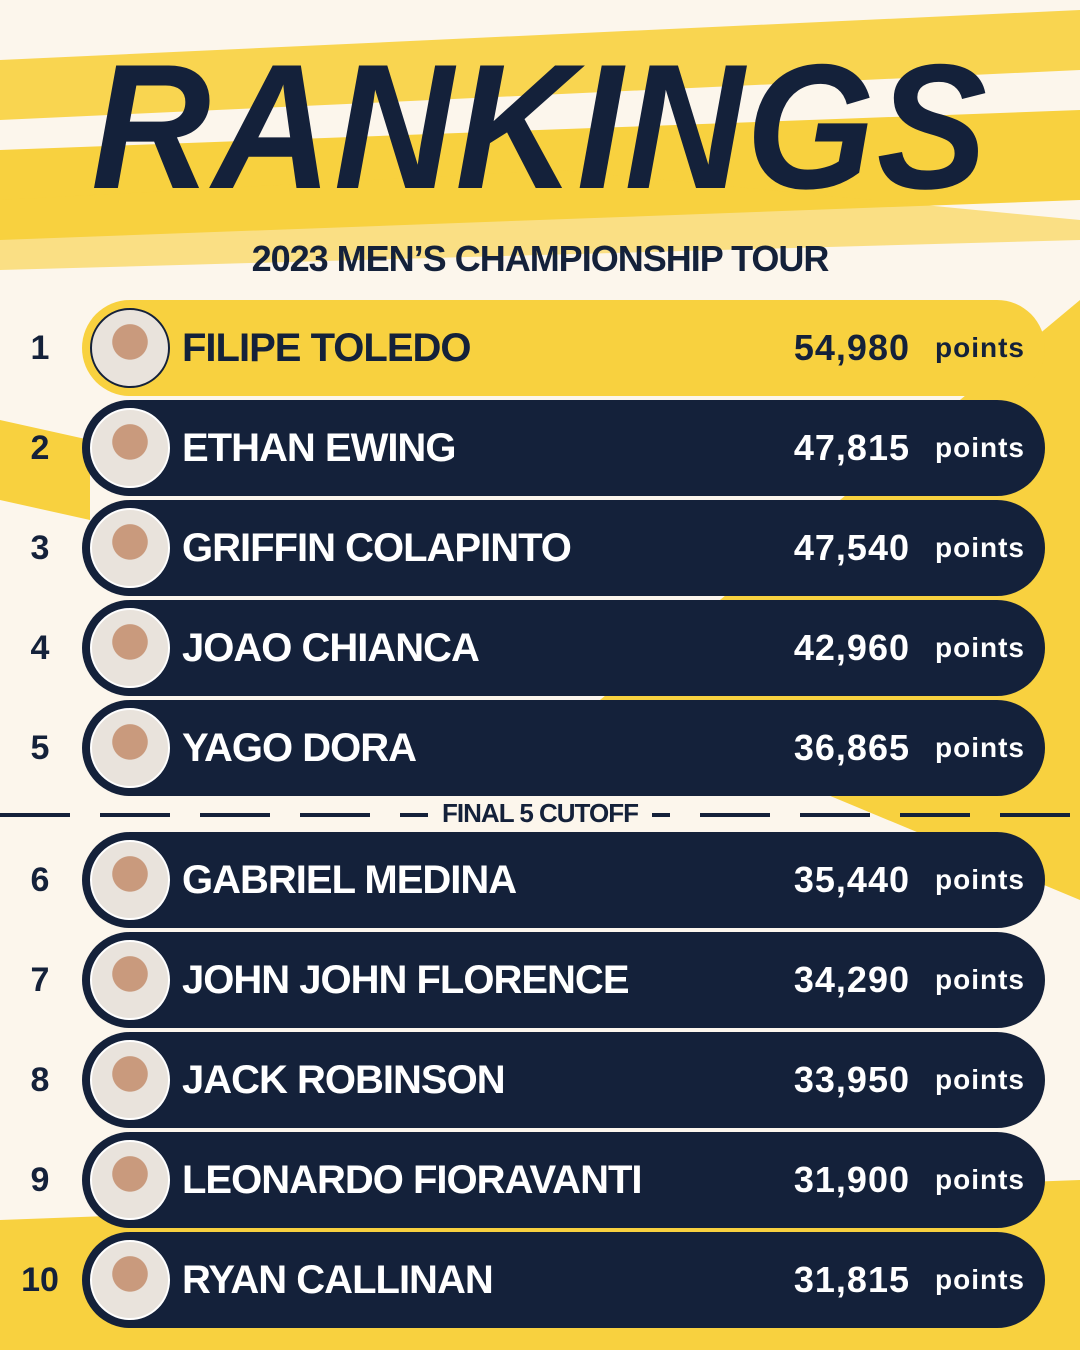 The image size is (1080, 1350). I want to click on row: JOHN JOHN FLORENCE 34,290 points, so click(563, 980).